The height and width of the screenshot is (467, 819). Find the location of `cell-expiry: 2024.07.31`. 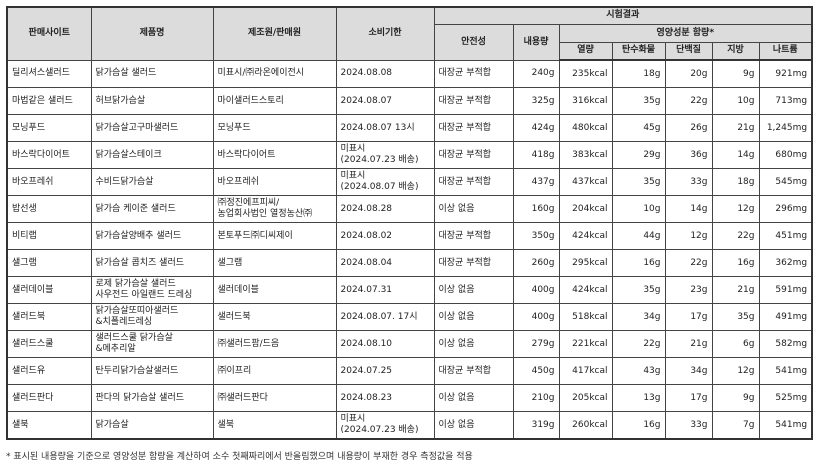

cell-expiry: 2024.07.31 is located at coordinates (385, 290).